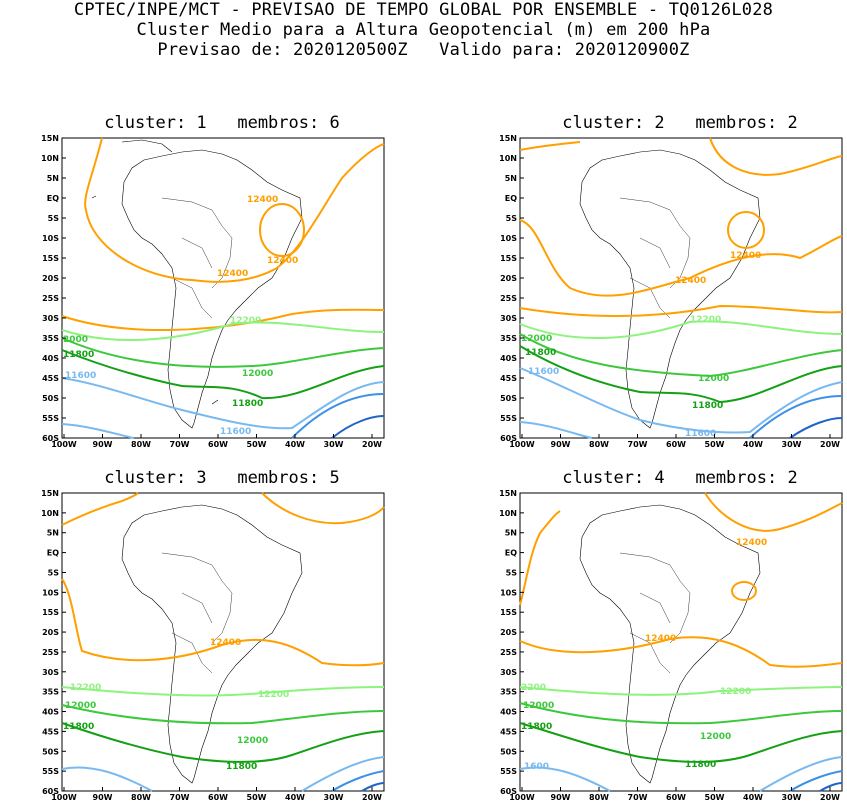 This screenshot has width=847, height=803. Describe the element at coordinates (50, 751) in the screenshot. I see `lat-tick-label: 50S` at that location.